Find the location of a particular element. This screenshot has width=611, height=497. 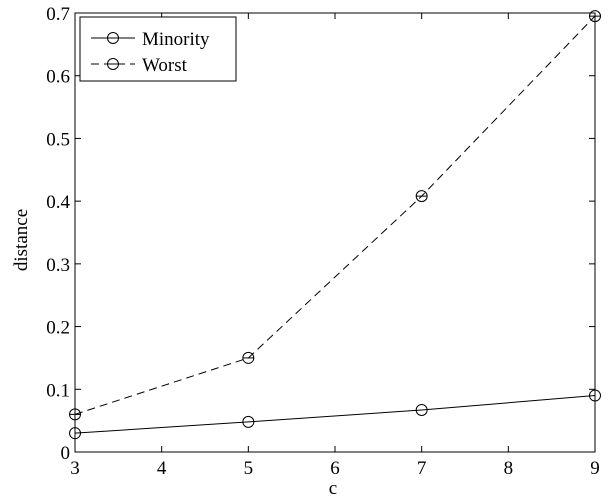

x-tick-label: 8 is located at coordinates (509, 468).